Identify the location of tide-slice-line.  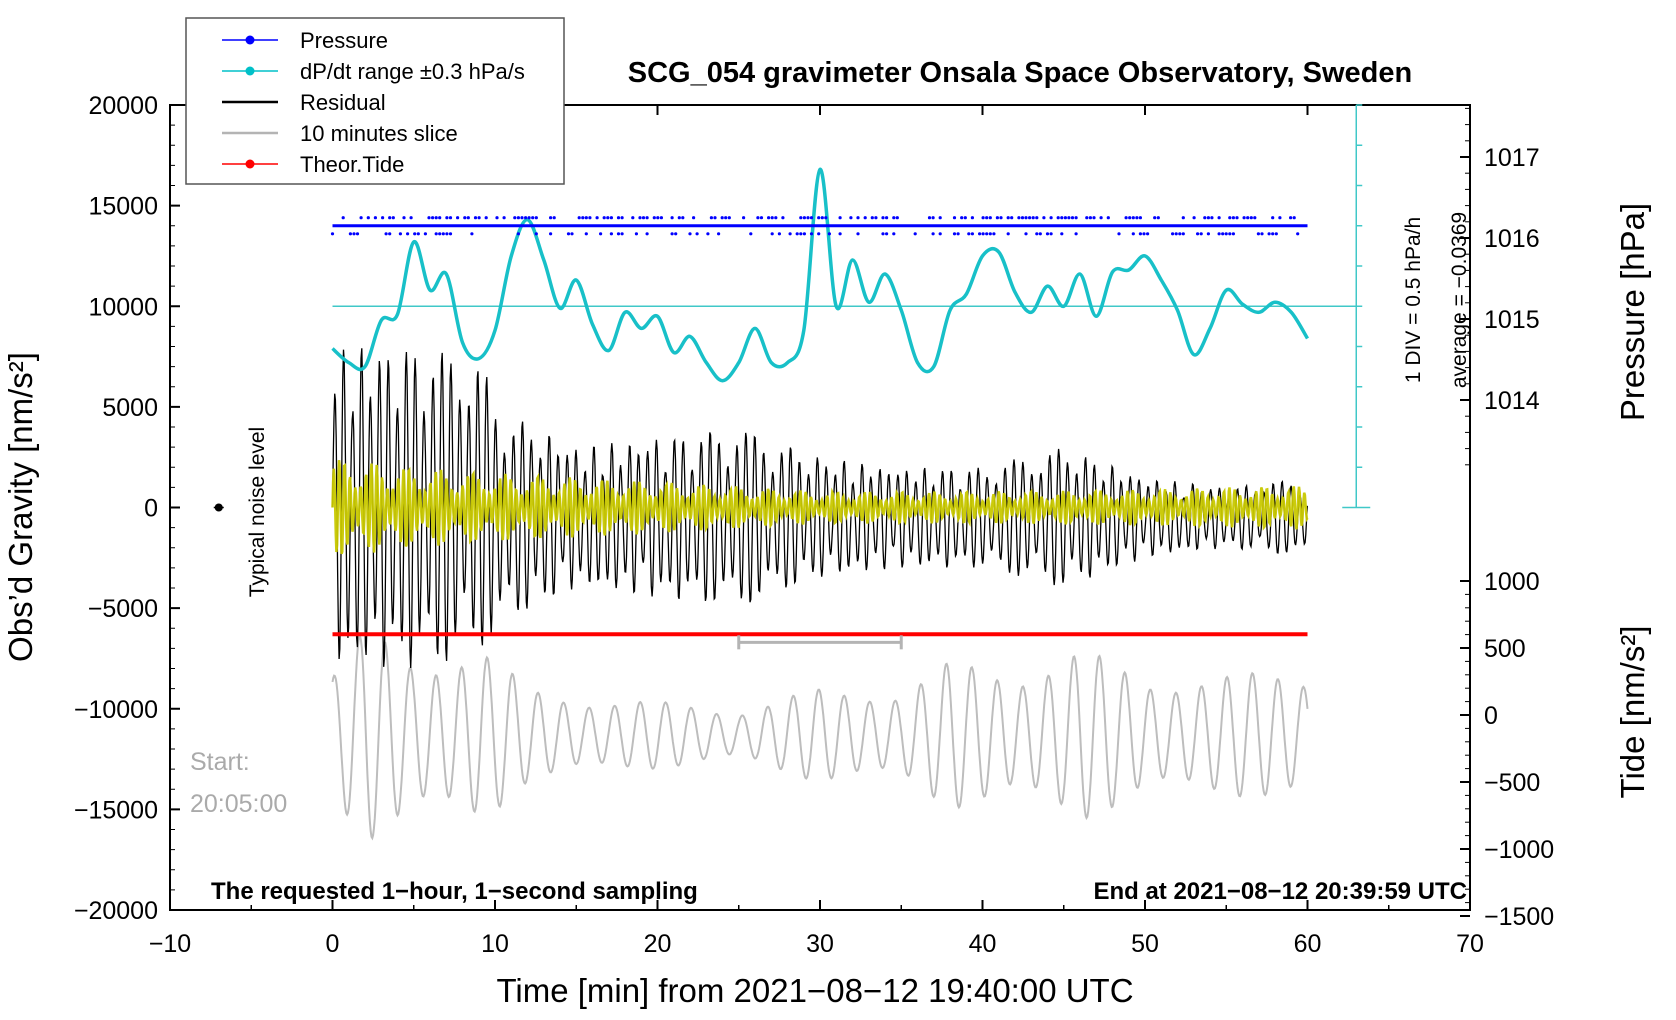
(820, 737).